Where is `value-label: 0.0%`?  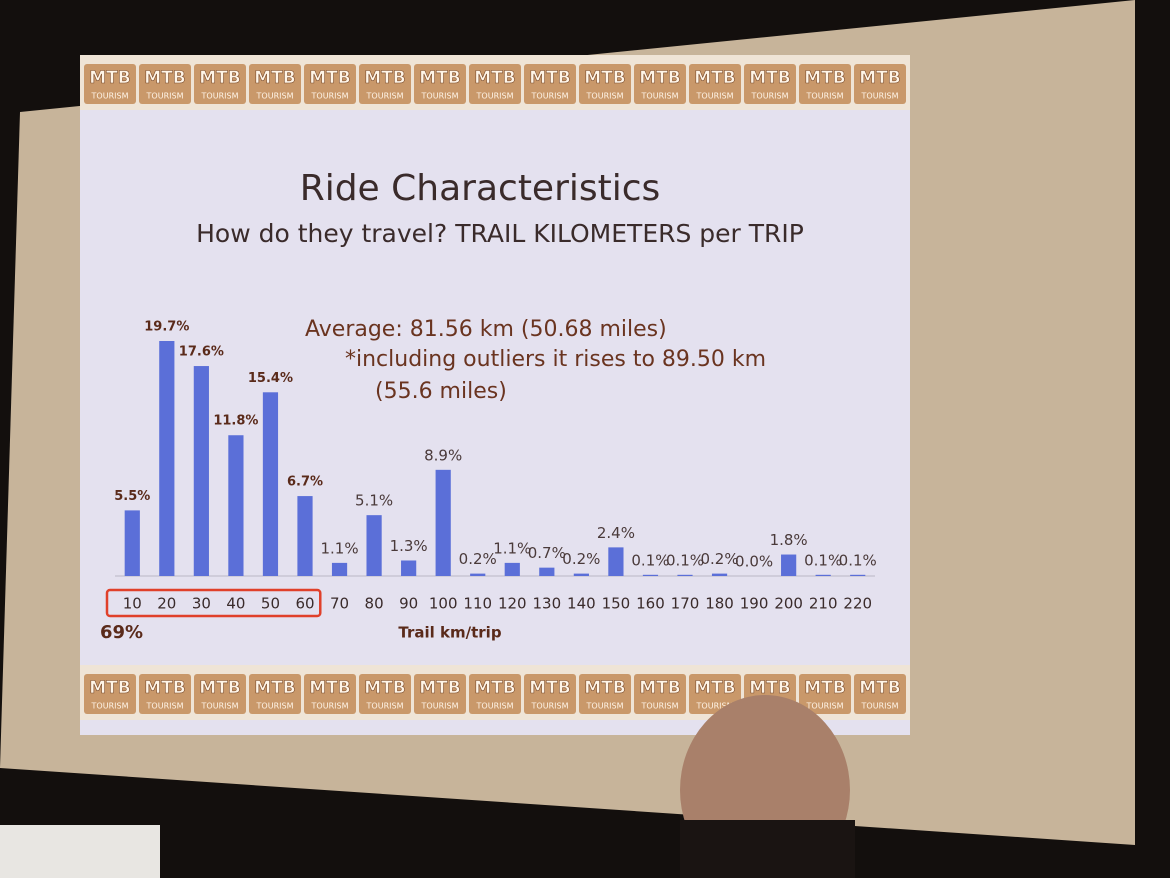
value-label: 0.0% is located at coordinates (754, 562).